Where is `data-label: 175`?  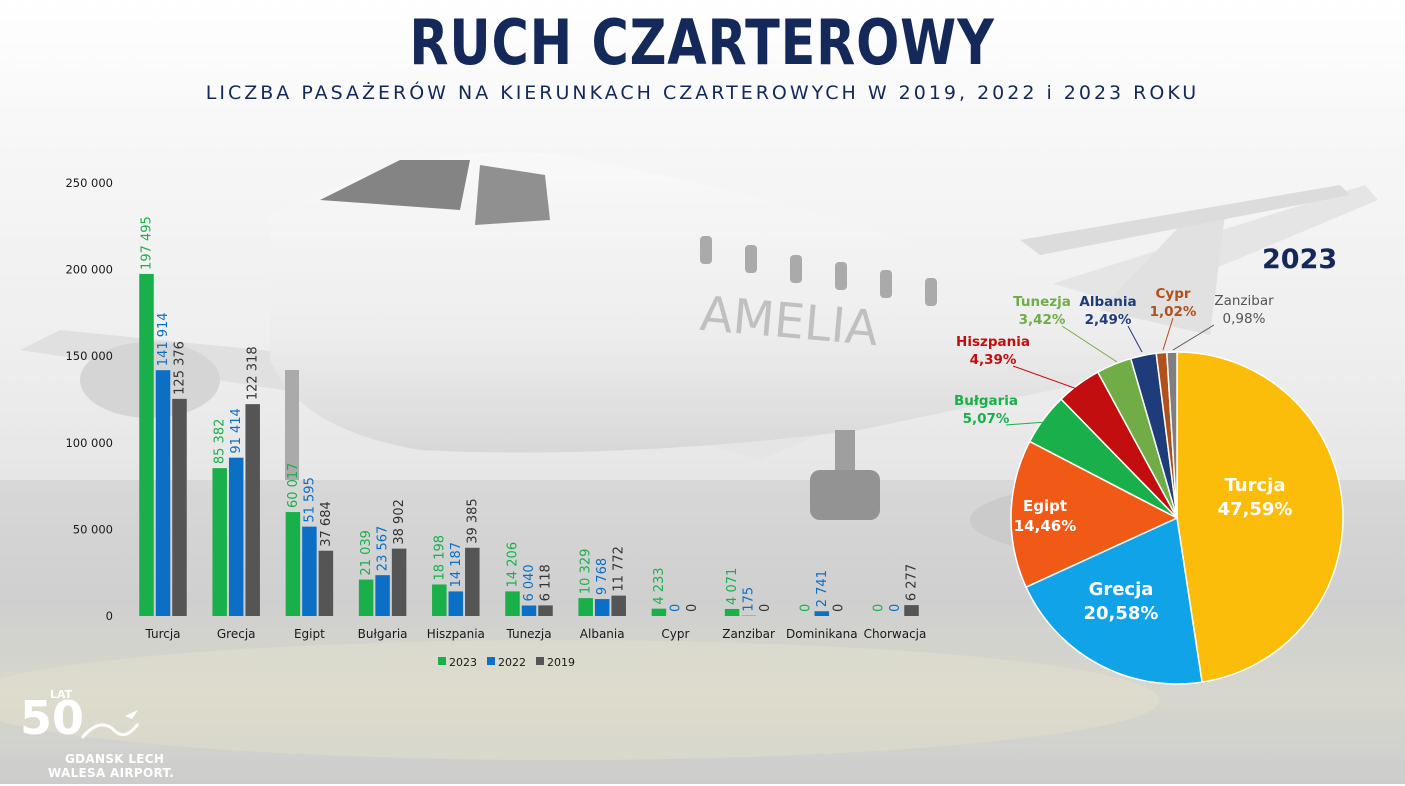 data-label: 175 is located at coordinates (749, 599).